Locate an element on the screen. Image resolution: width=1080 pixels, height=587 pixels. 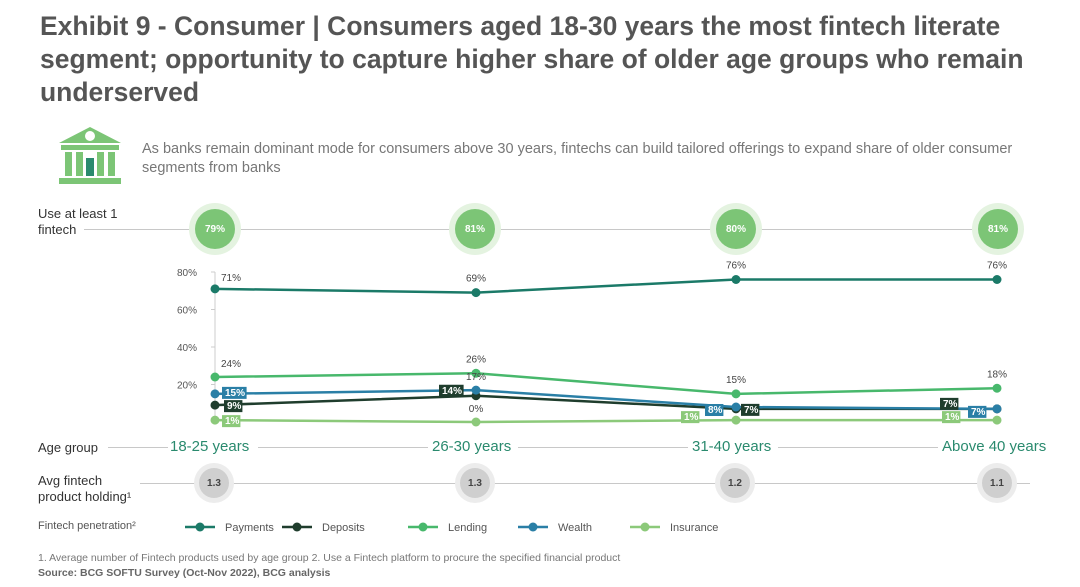
use-badge-above-40: 81% is located at coordinates (998, 229).